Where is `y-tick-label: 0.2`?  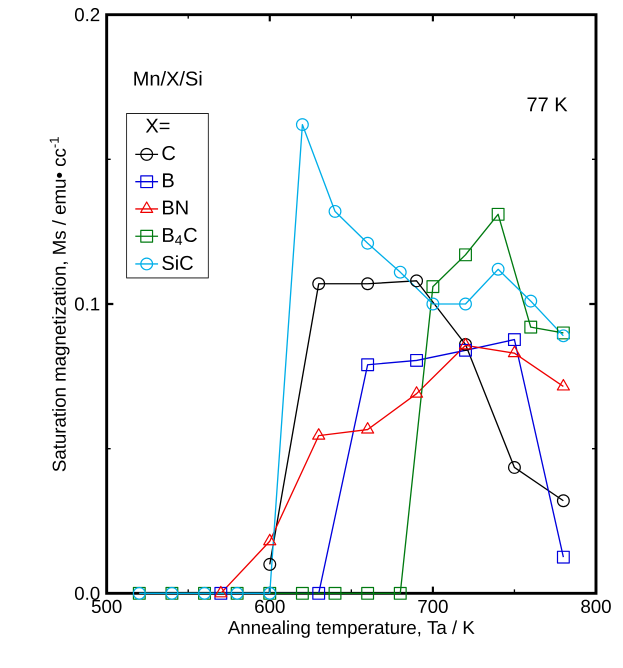
y-tick-label: 0.2 is located at coordinates (87, 15).